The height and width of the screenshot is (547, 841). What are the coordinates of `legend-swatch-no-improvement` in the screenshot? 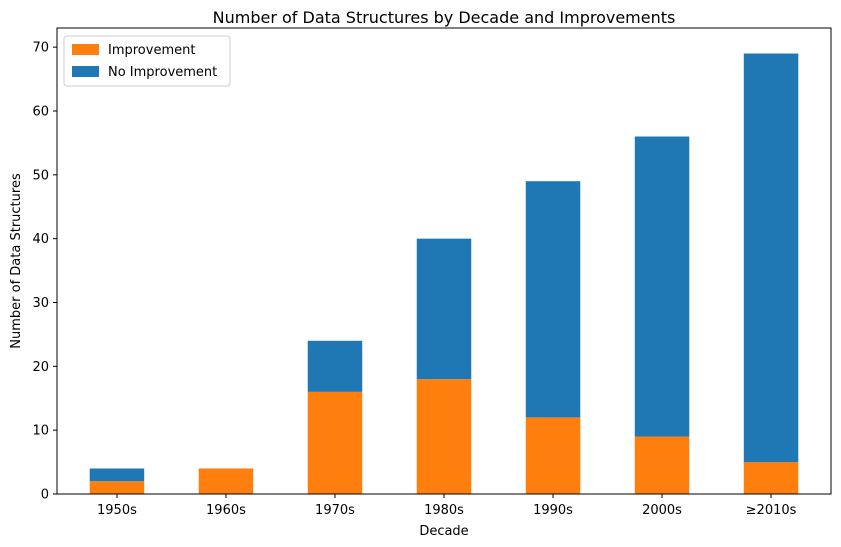 It's located at (85, 71).